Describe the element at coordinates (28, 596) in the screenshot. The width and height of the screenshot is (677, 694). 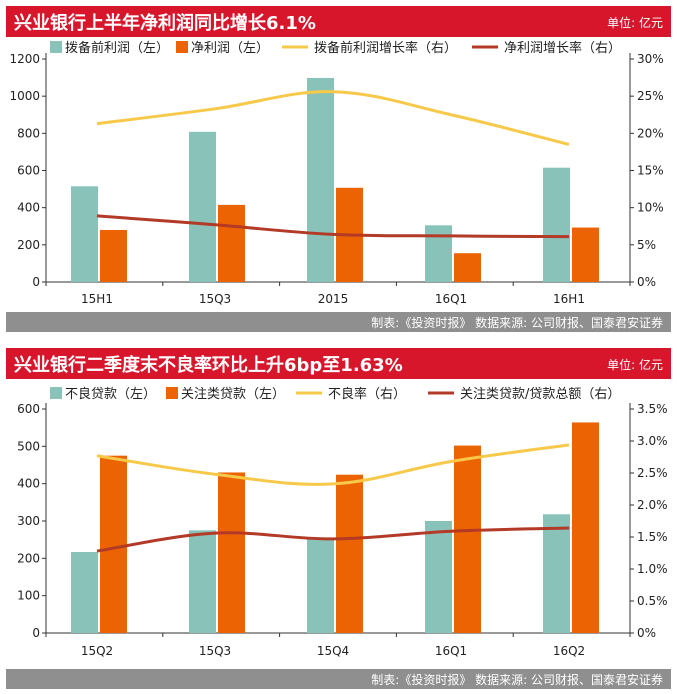
I see `y-left-tick-label: 100` at that location.